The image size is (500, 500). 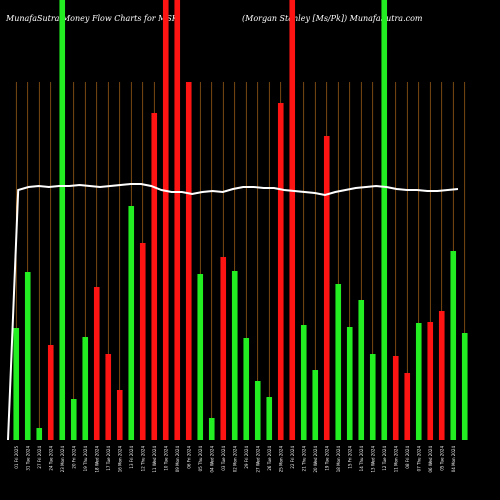 I want to click on x-tick-label: 04 Mon 2024, so click(x=453, y=459).